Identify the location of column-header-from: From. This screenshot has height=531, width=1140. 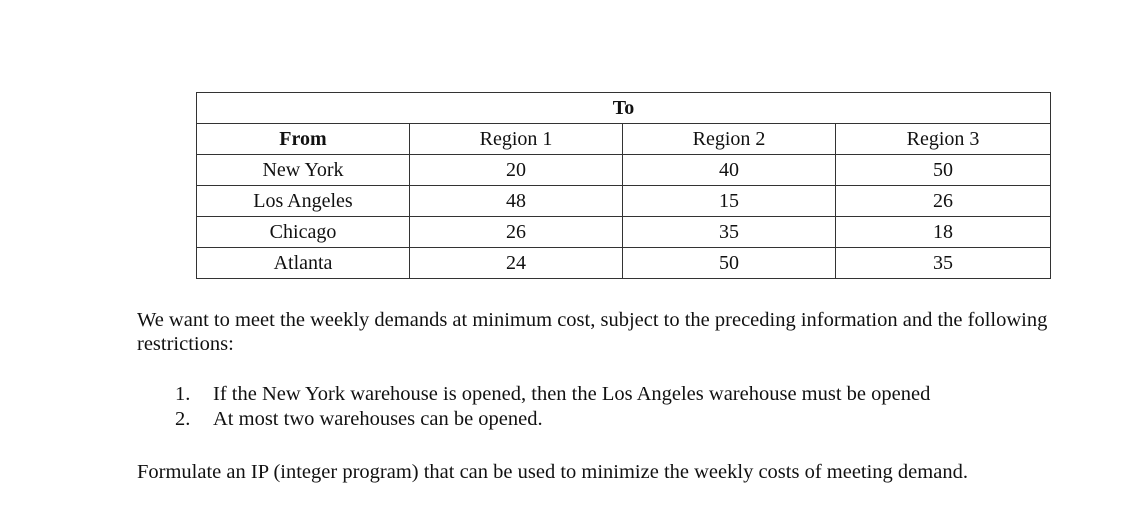
(303, 139).